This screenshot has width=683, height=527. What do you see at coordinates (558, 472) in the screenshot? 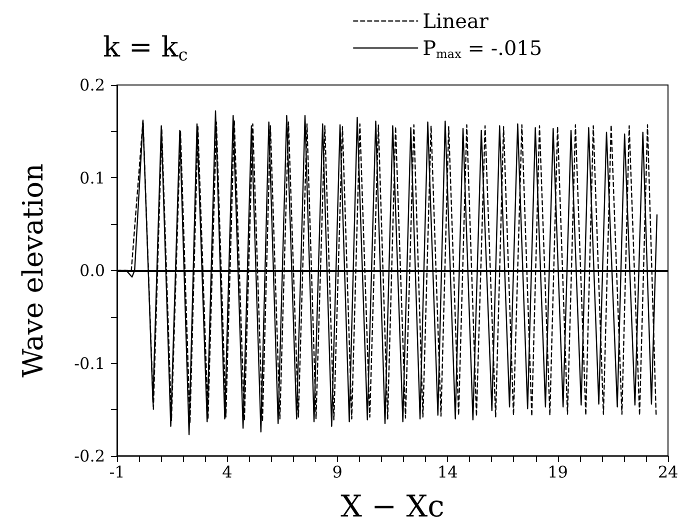
I see `x-tick-label: 19` at bounding box center [558, 472].